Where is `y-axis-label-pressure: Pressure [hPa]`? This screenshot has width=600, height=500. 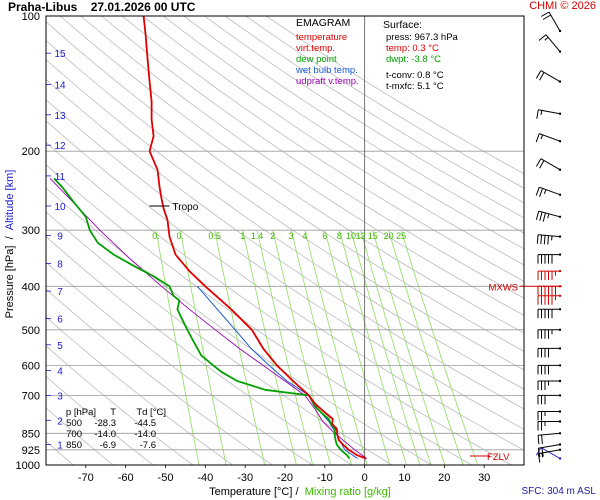
y-axis-label-pressure: Pressure [hPa] is located at coordinates (10, 282).